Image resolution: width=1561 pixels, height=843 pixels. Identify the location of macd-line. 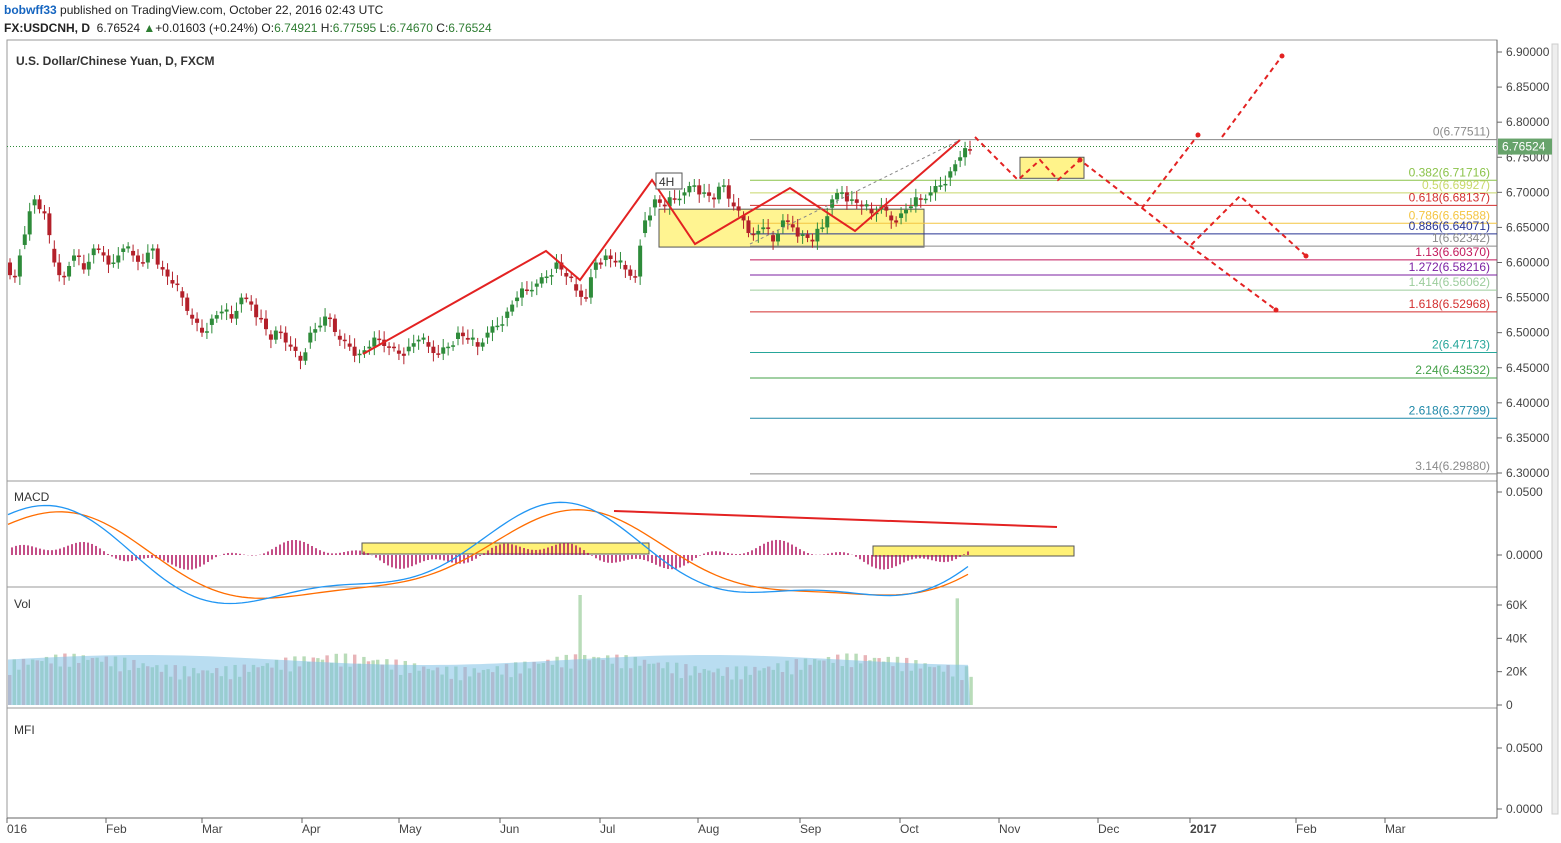
(488, 553).